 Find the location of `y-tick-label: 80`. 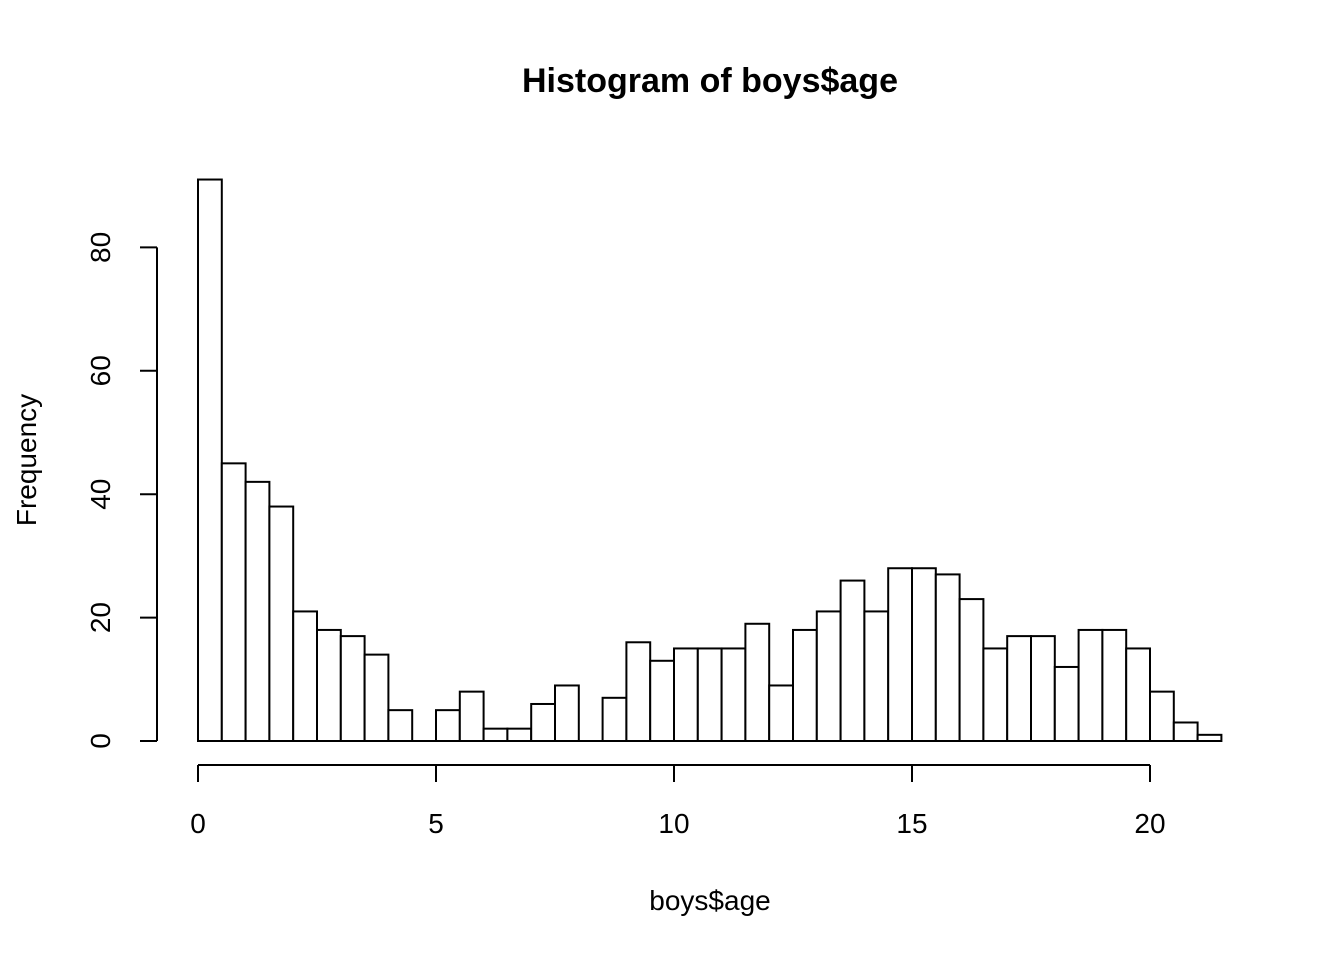

y-tick-label: 80 is located at coordinates (100, 247).